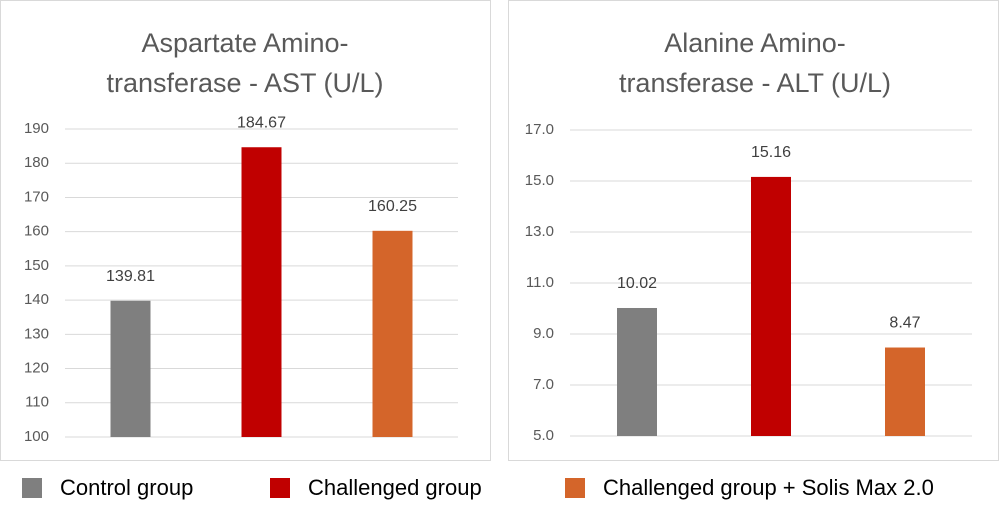 The width and height of the screenshot is (1000, 512). I want to click on y-tick-label: 130, so click(36, 333).